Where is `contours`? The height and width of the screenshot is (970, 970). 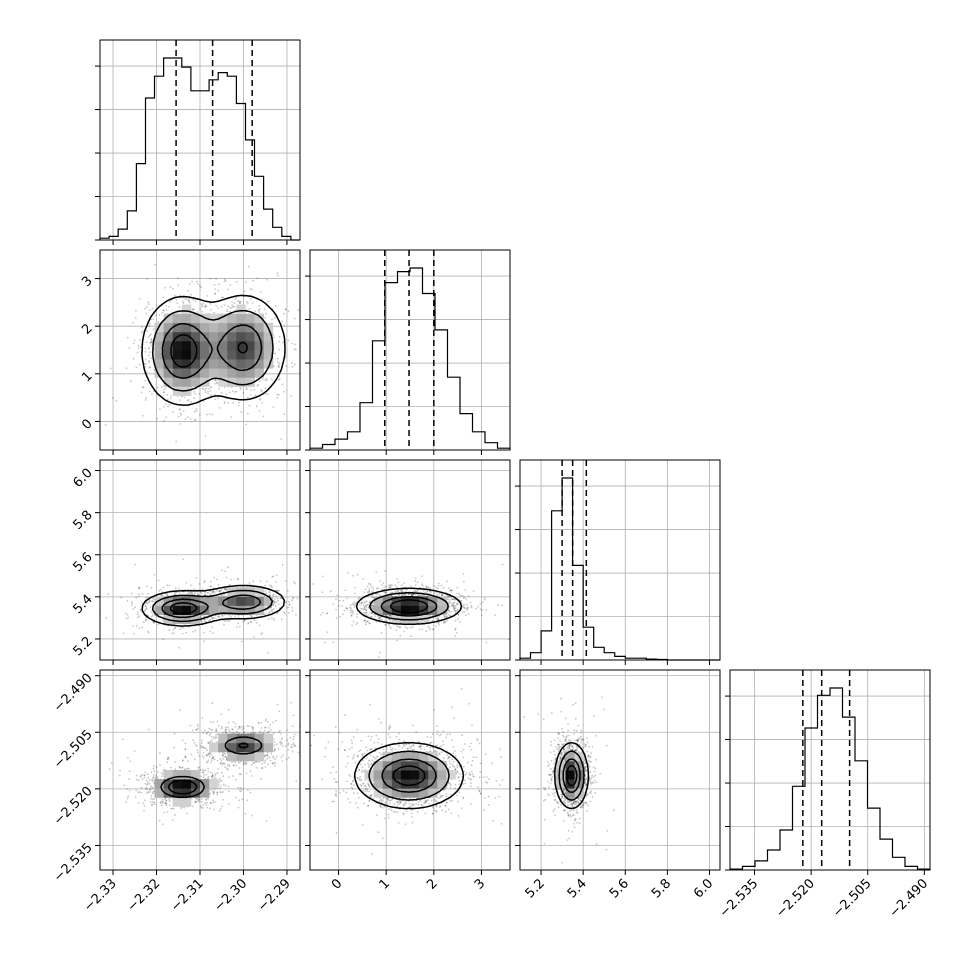 contours is located at coordinates (213, 350).